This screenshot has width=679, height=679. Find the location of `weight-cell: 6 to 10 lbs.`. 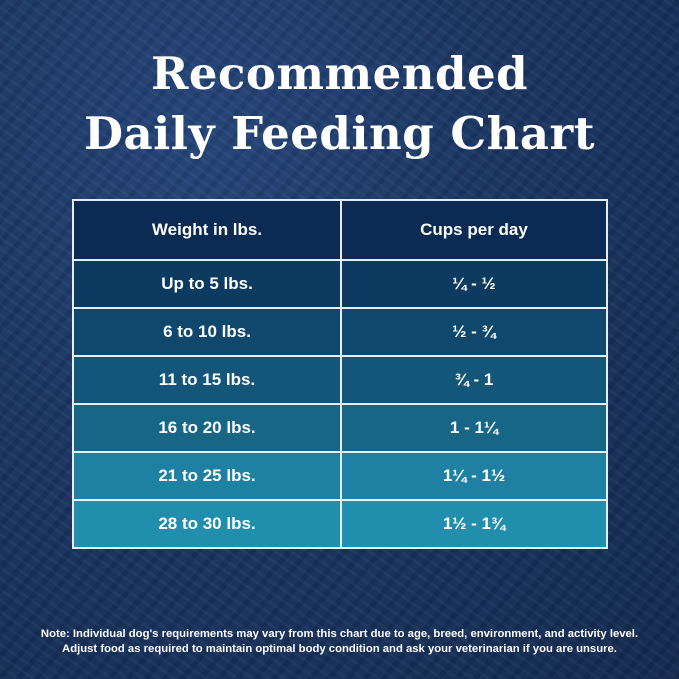

weight-cell: 6 to 10 lbs. is located at coordinates (207, 332).